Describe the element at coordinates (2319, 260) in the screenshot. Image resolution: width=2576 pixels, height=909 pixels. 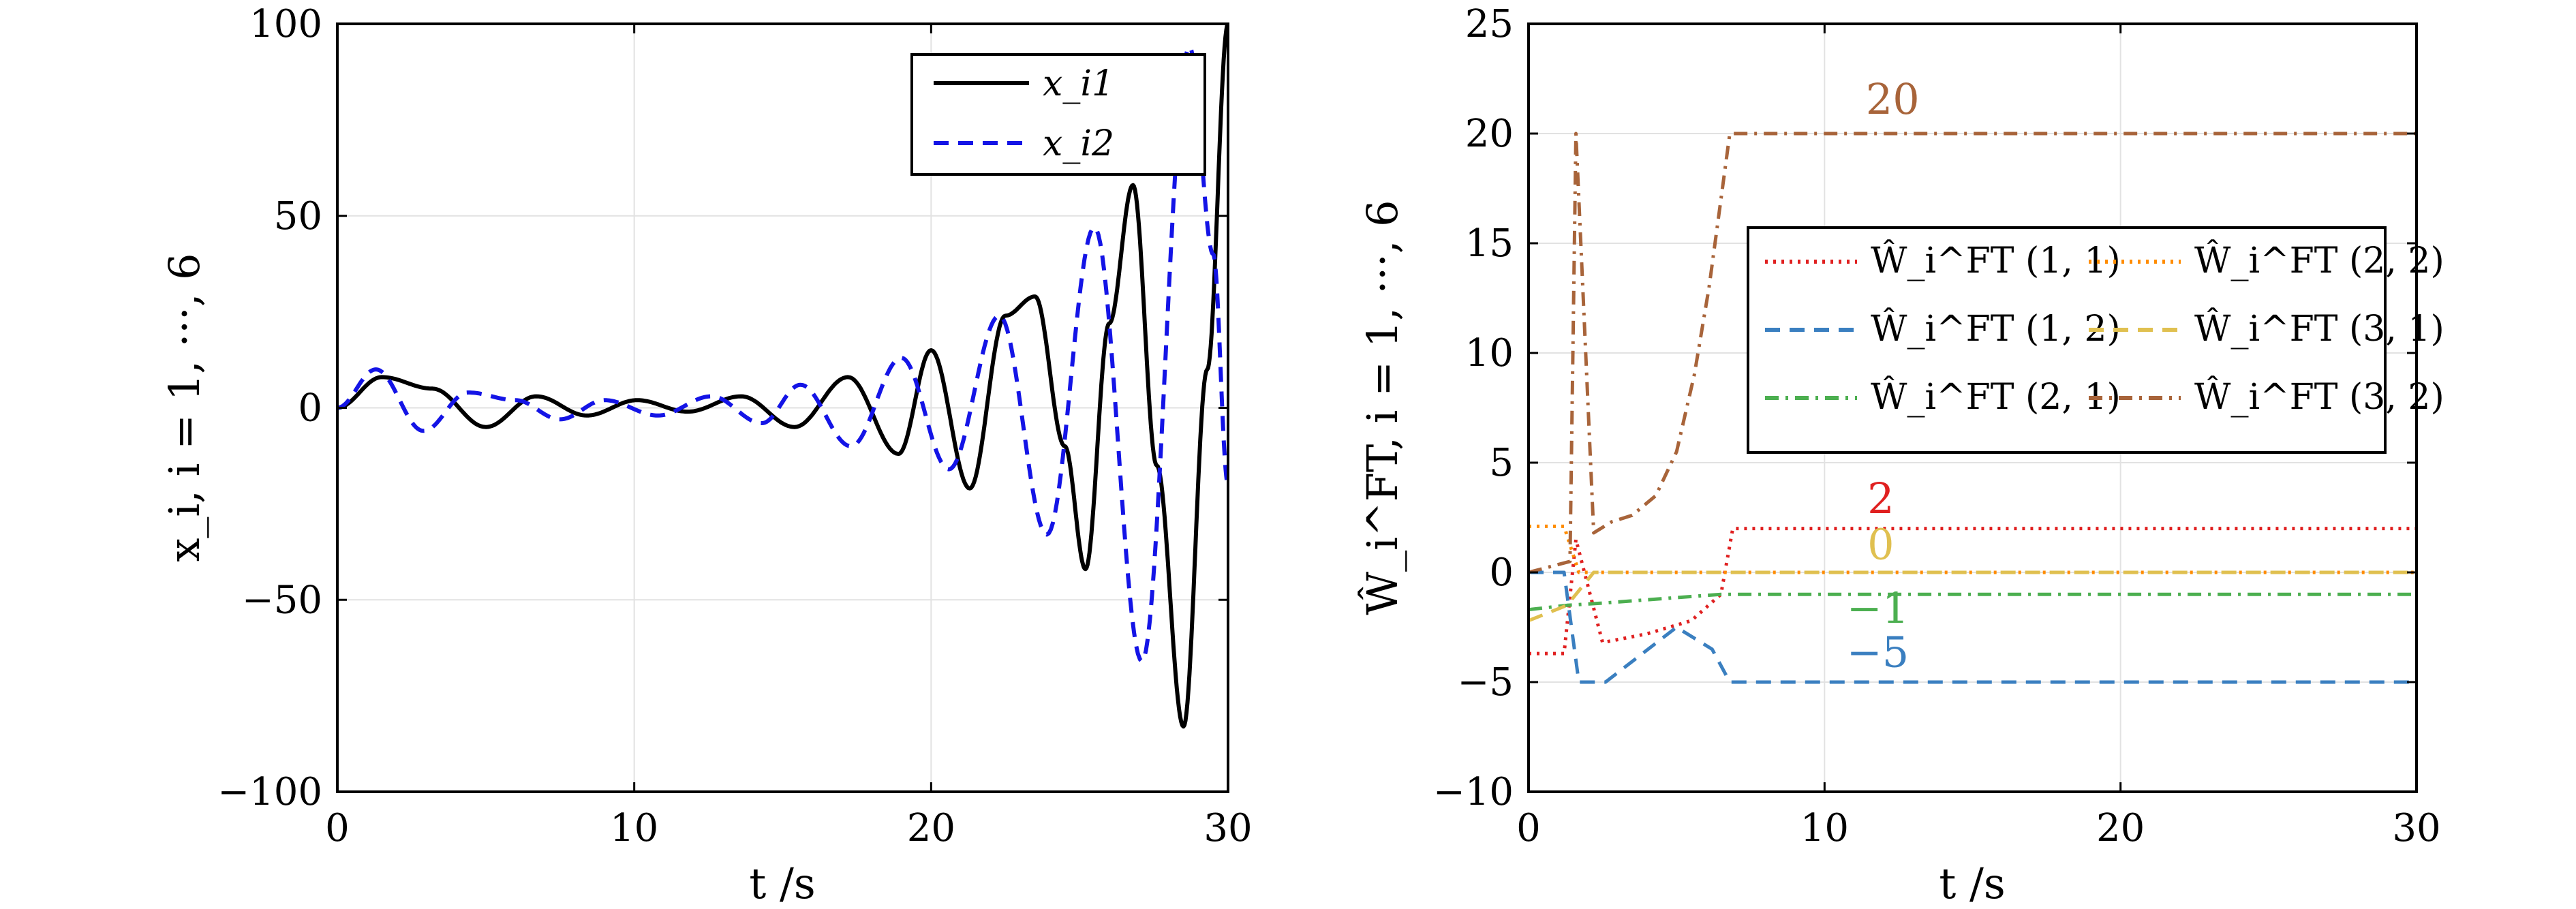
I see `right-legend-label: Ŵ_i^FT (2, 2)` at that location.